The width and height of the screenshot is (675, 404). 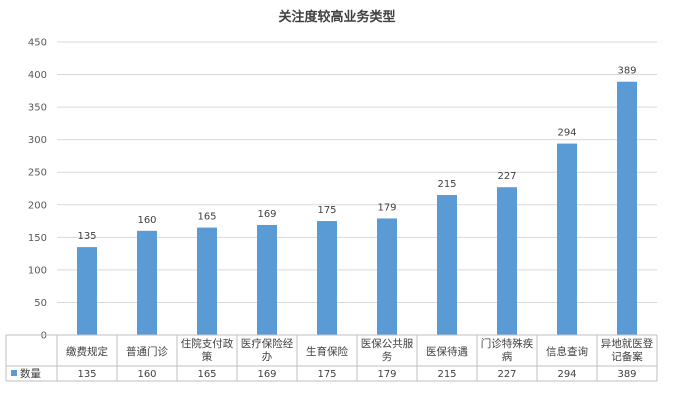 What do you see at coordinates (146, 220) in the screenshot?
I see `data-label: 160` at bounding box center [146, 220].